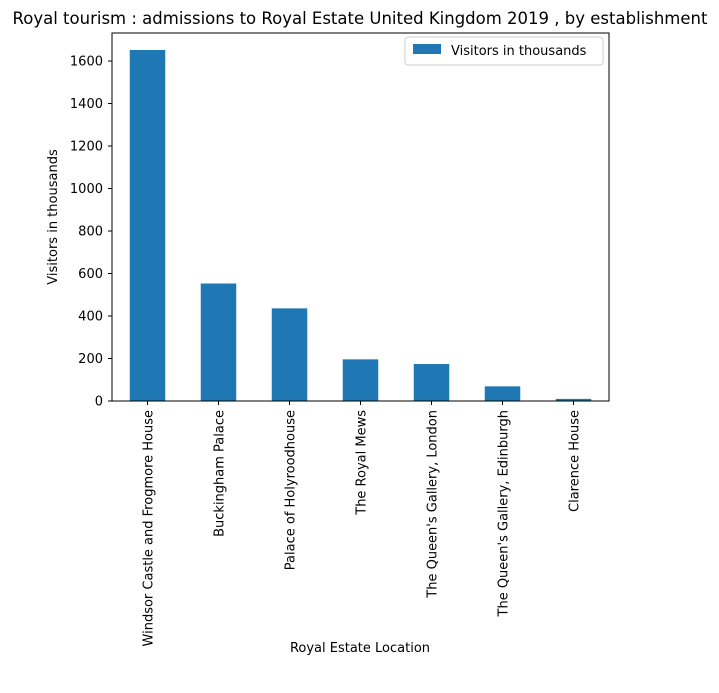  Describe the element at coordinates (427, 49) in the screenshot. I see `legend-swatch` at that location.